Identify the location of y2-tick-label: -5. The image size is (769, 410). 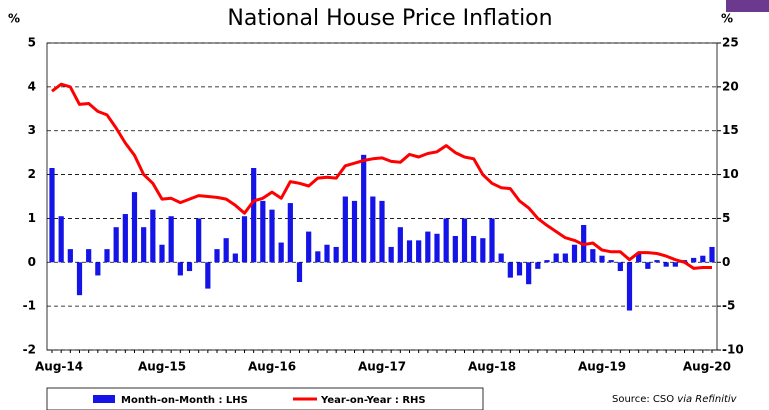
(728, 306).